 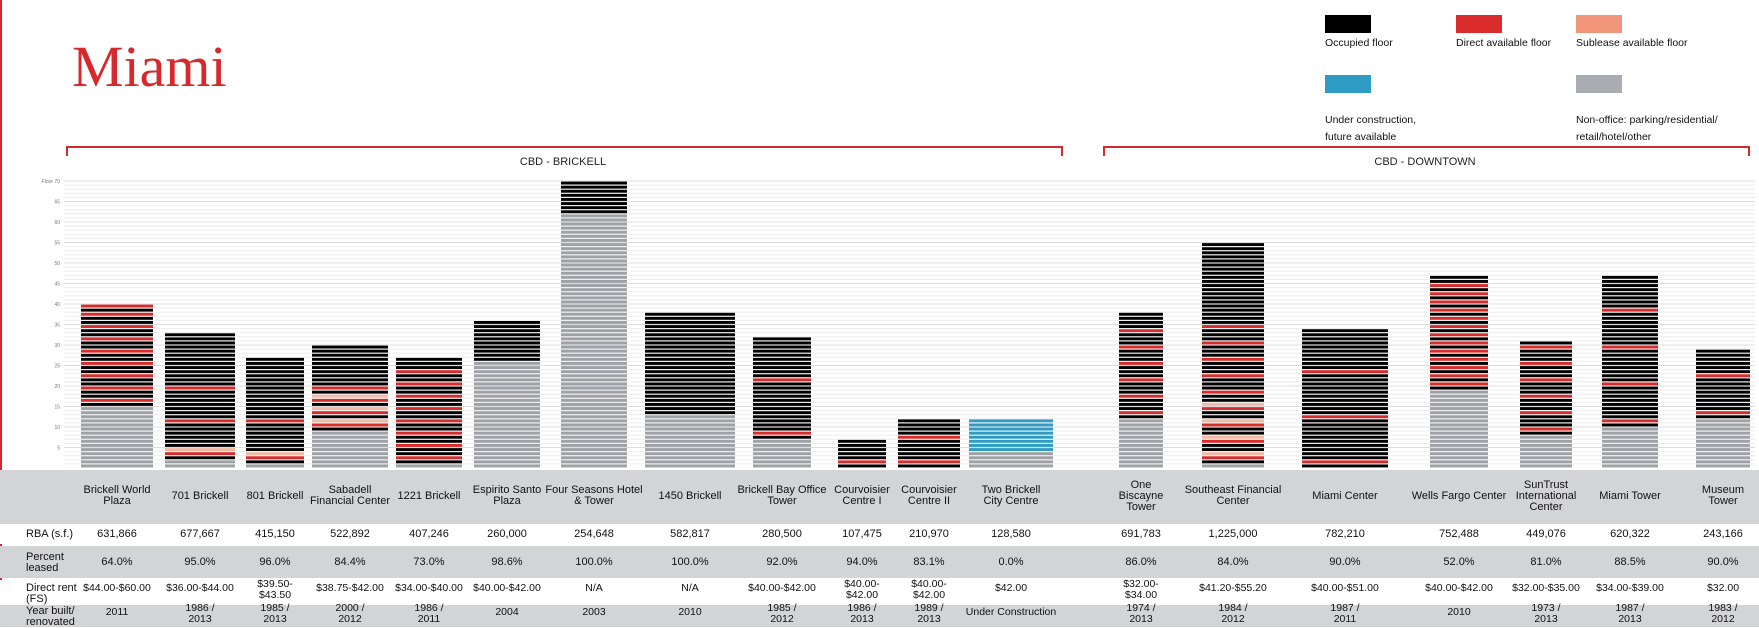 I want to click on table-cell-rba: 691,783, so click(x=1141, y=534).